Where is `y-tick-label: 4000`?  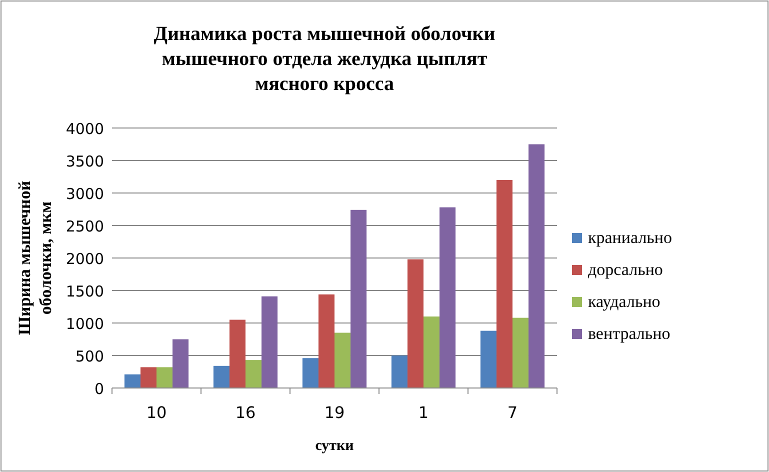 y-tick-label: 4000 is located at coordinates (85, 129).